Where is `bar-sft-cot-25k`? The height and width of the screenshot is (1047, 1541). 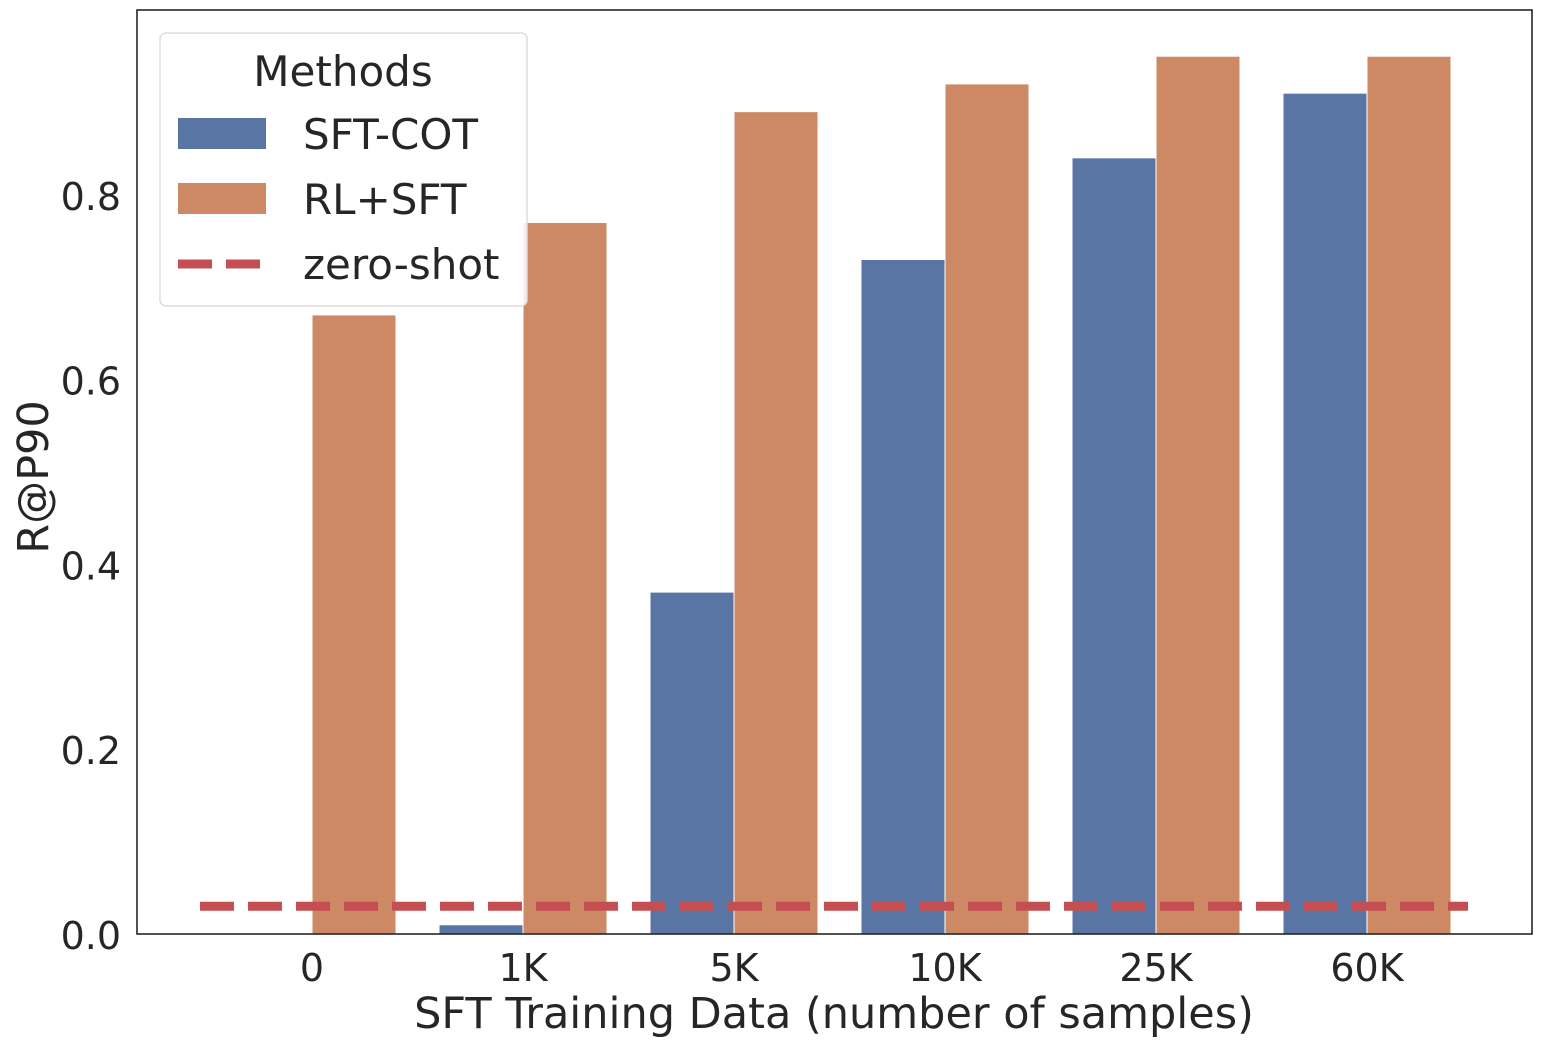 bar-sft-cot-25k is located at coordinates (1114, 546).